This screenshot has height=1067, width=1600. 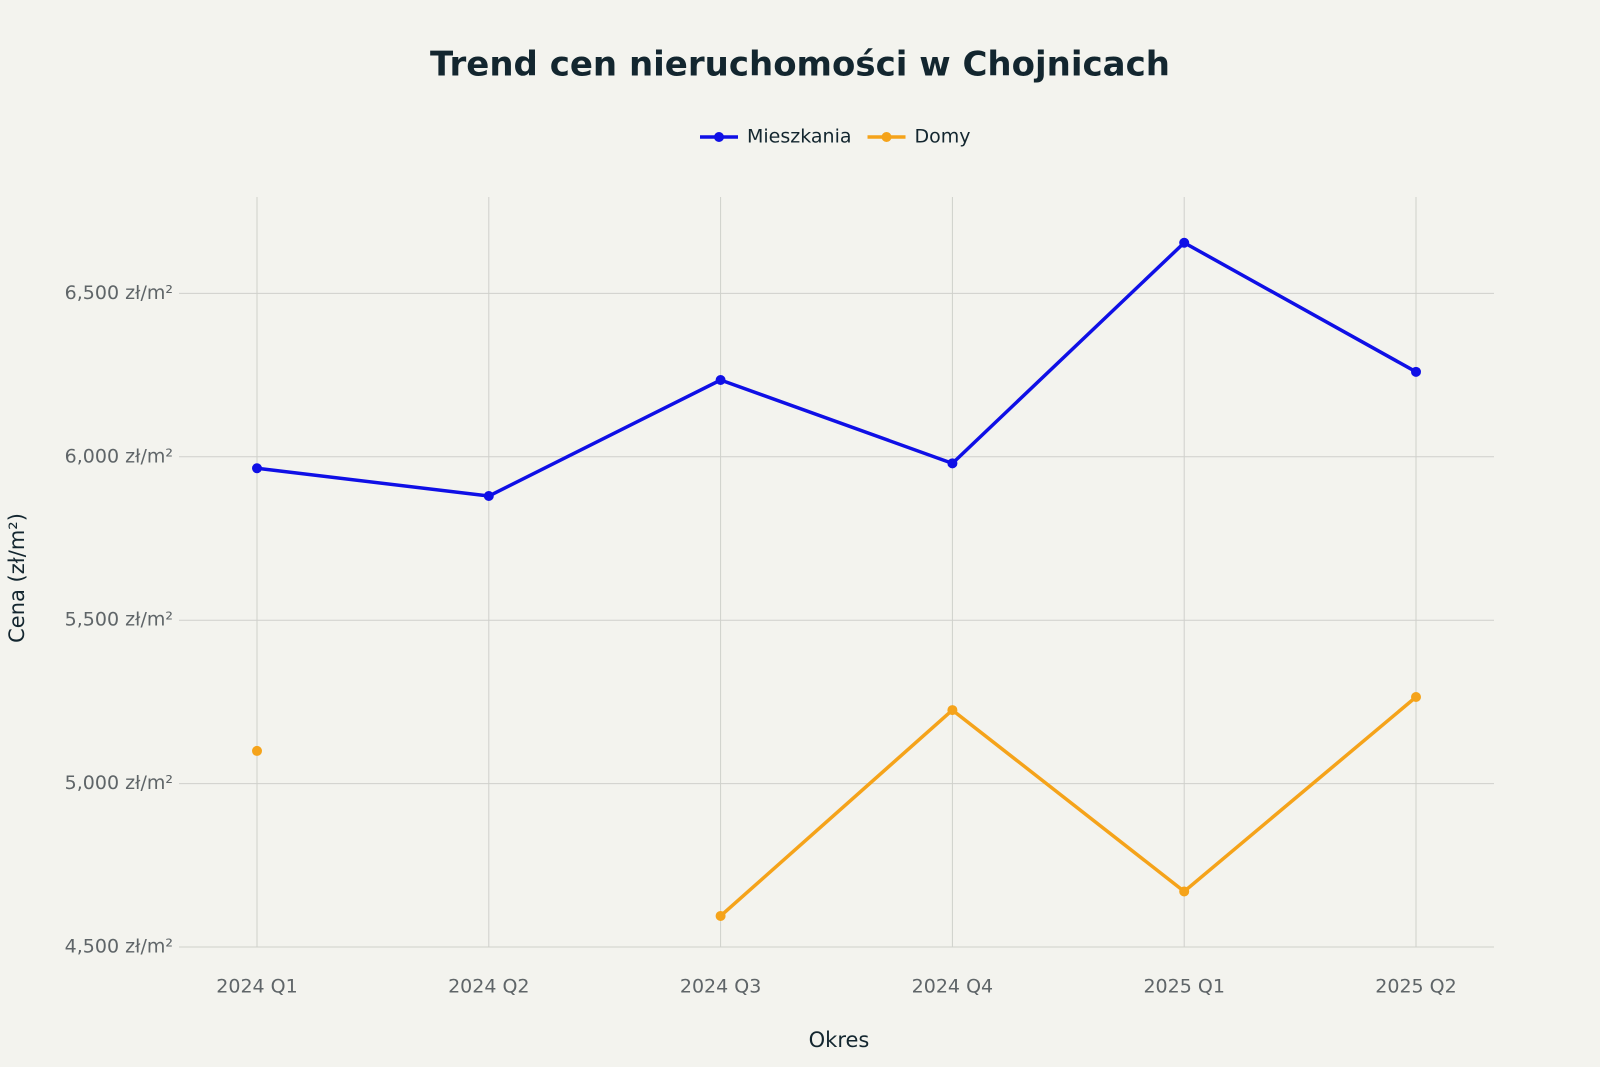 I want to click on y-tick-label: 4,500 zł/m², so click(x=119, y=947).